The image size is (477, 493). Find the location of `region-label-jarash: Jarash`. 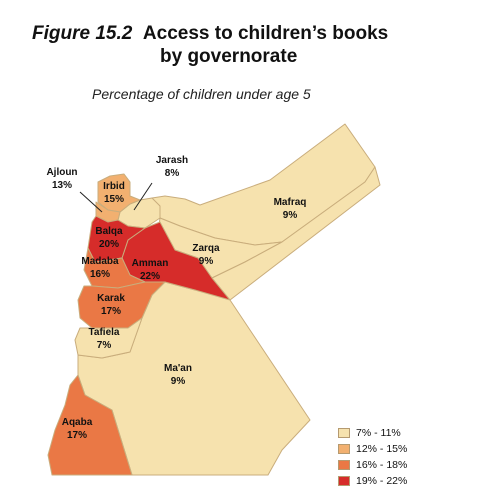

region-label-jarash: Jarash is located at coordinates (172, 160).